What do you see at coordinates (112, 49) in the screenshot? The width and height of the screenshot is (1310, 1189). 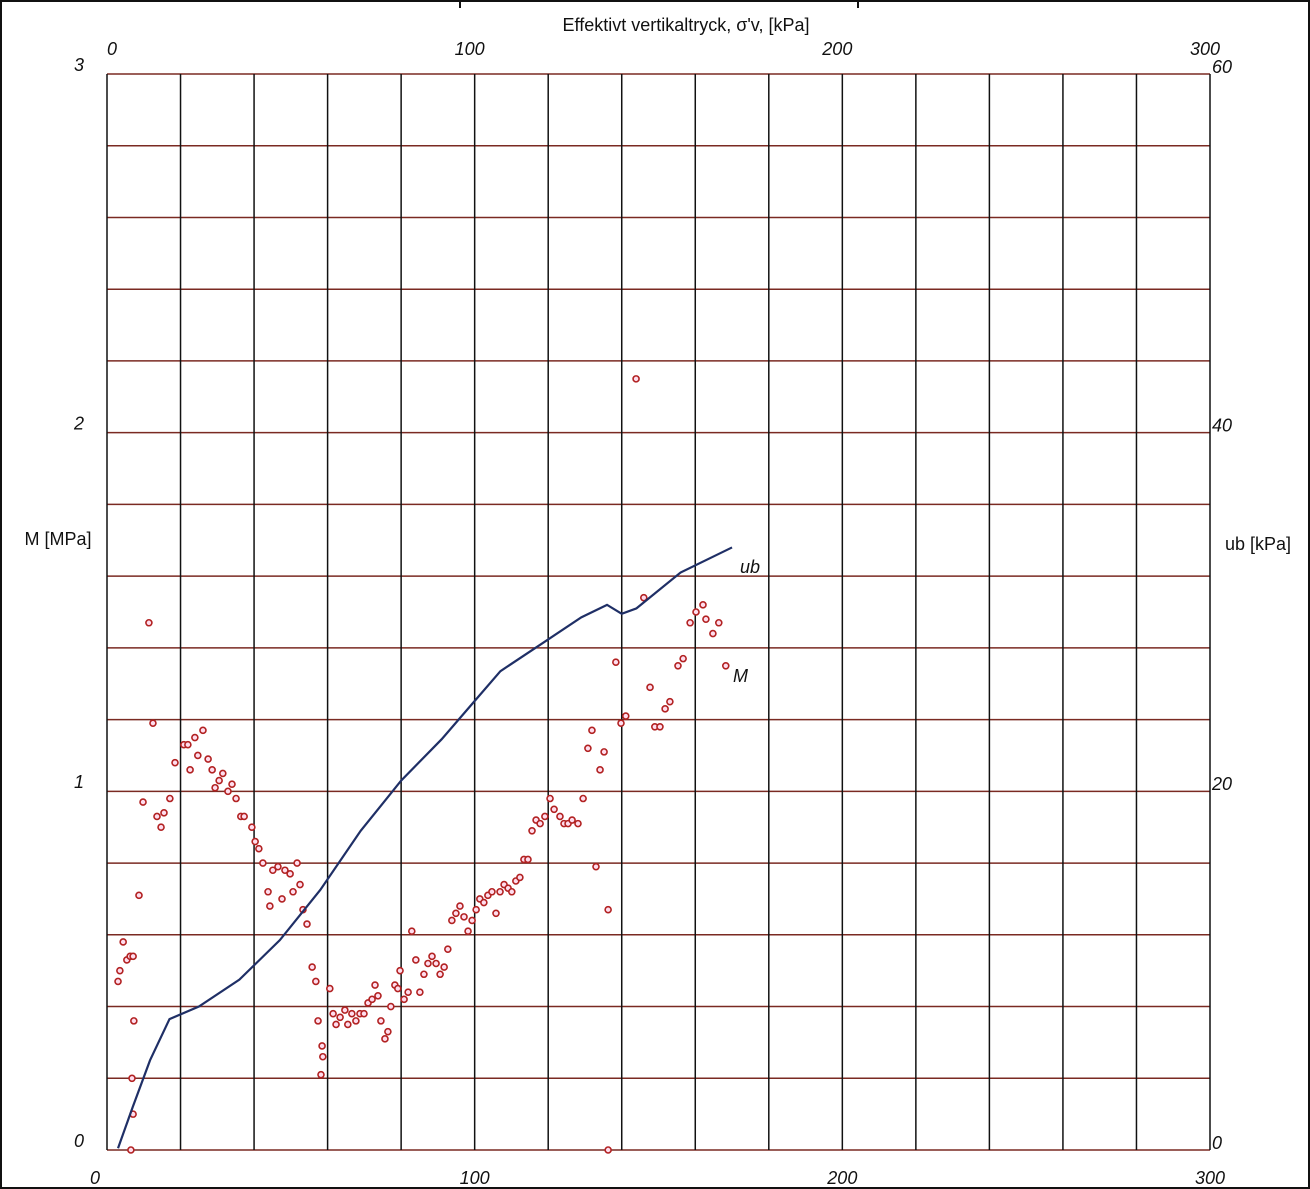 I see `x-top-tick-label: 0` at bounding box center [112, 49].